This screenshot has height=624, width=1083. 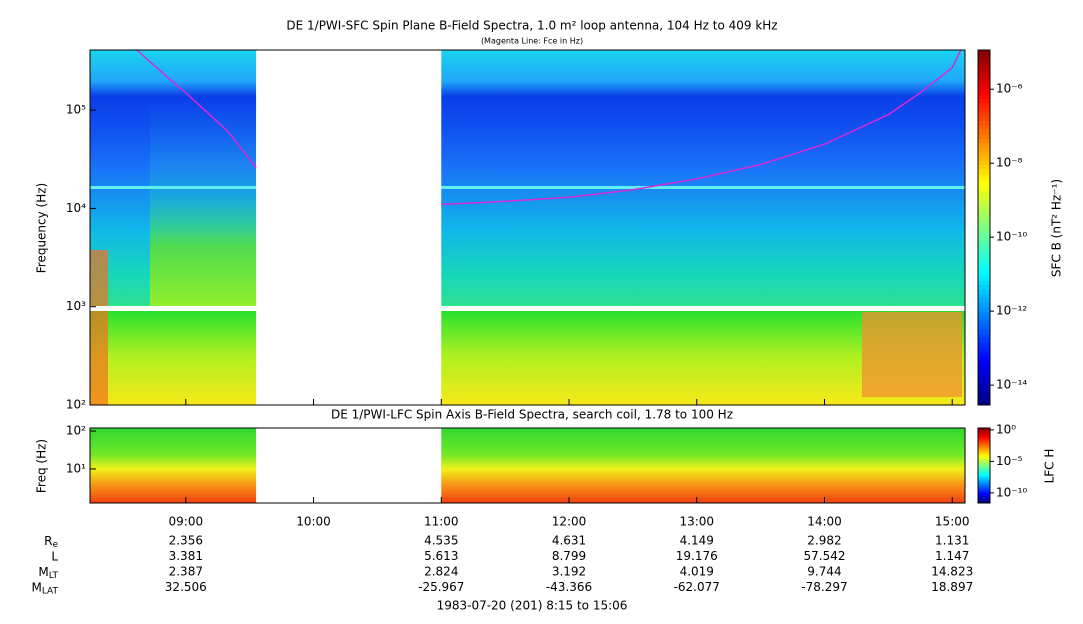 What do you see at coordinates (824, 522) in the screenshot?
I see `x-tick-label: 14:00` at bounding box center [824, 522].